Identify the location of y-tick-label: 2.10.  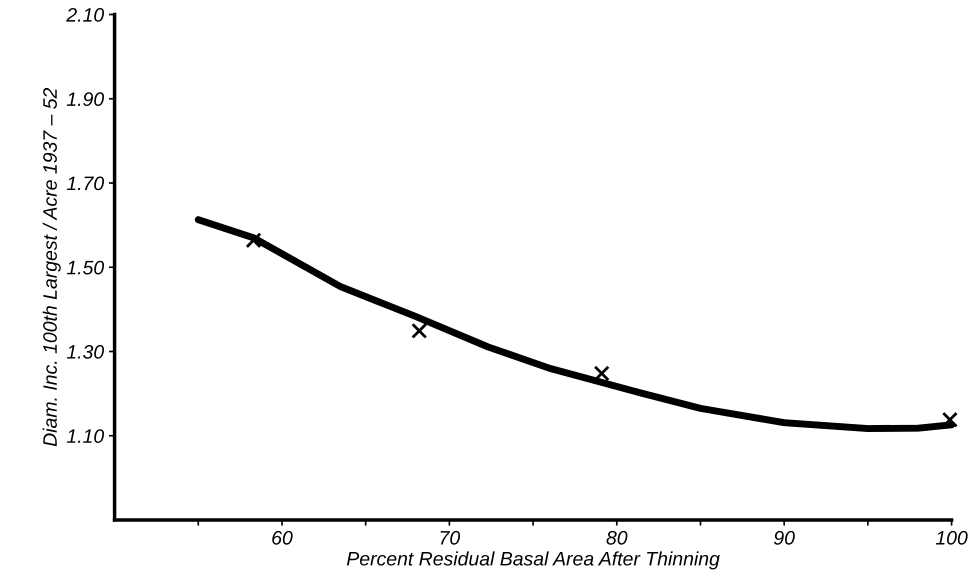
(85, 15).